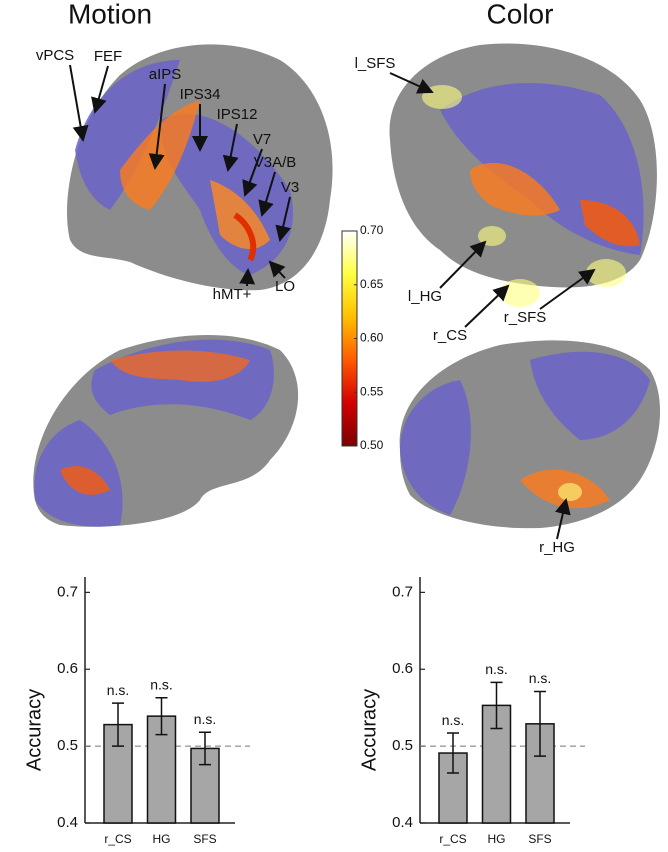 This screenshot has height=852, width=668. What do you see at coordinates (372, 338) in the screenshot?
I see `colorbar-tick-label: 0.60` at bounding box center [372, 338].